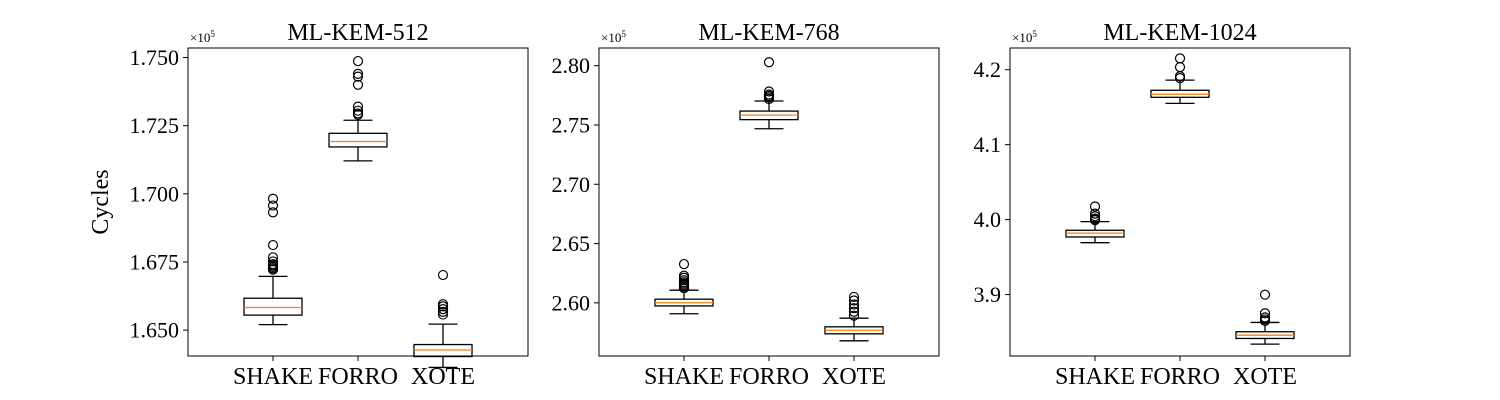  I want to click on y-tick-label: 1.725, so click(155, 125).